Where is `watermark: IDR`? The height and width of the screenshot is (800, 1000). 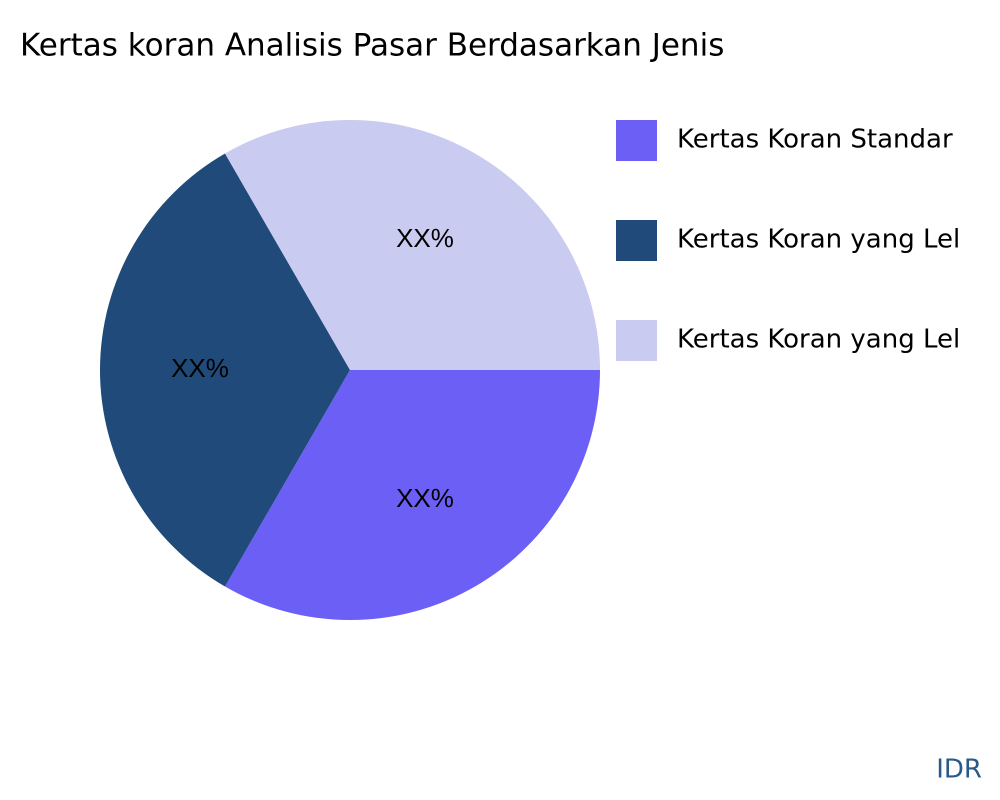
watermark: IDR is located at coordinates (959, 770).